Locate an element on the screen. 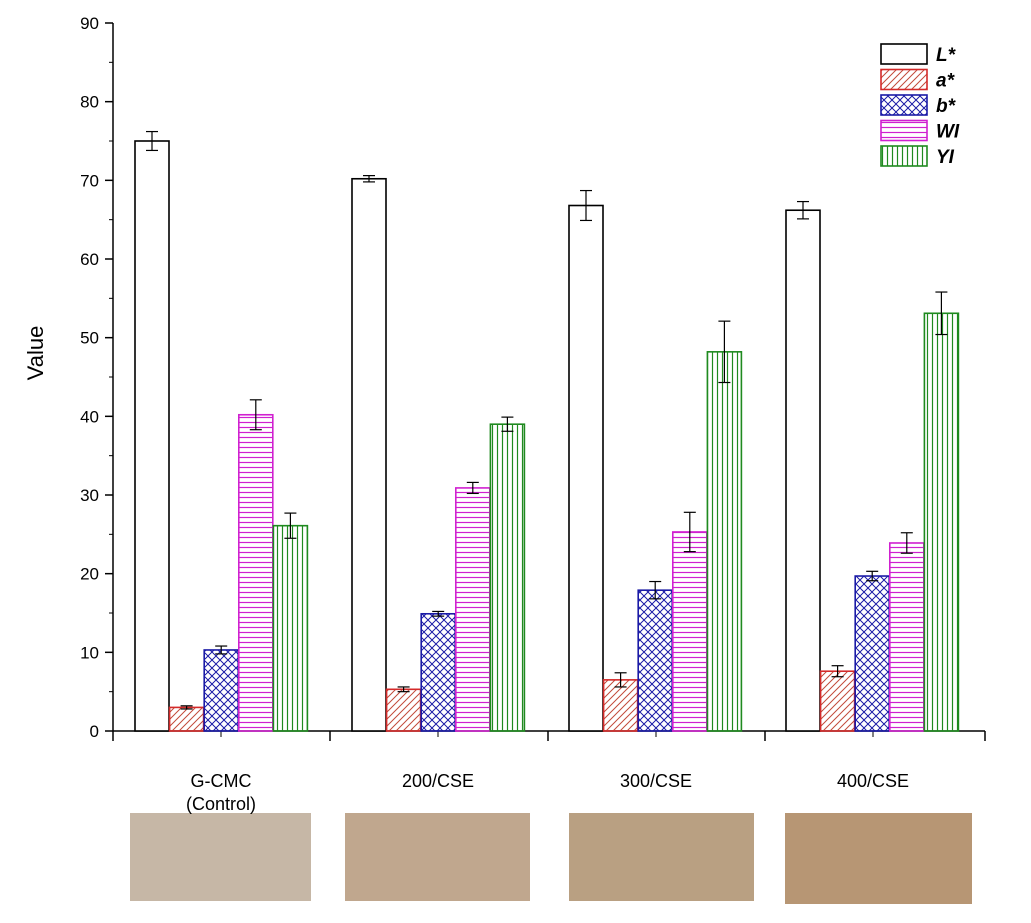 The width and height of the screenshot is (1031, 923). legend: L* a* b* WI YI is located at coordinates (920, 105).